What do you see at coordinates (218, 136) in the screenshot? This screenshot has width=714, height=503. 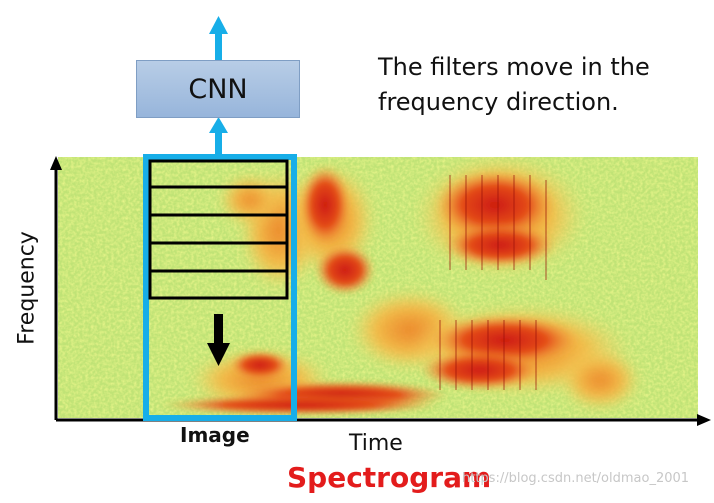 I see `input-arrow` at bounding box center [218, 136].